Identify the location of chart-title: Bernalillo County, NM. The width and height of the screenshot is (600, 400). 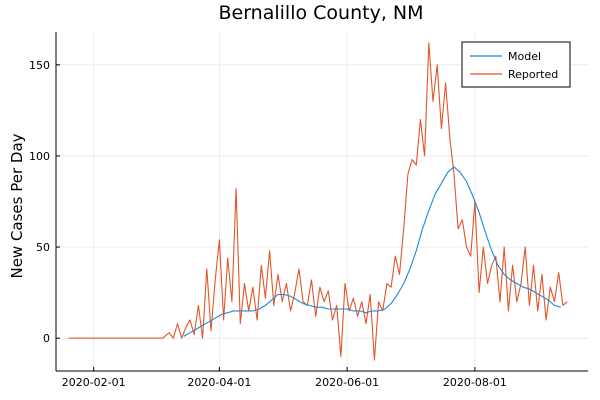
(320, 13).